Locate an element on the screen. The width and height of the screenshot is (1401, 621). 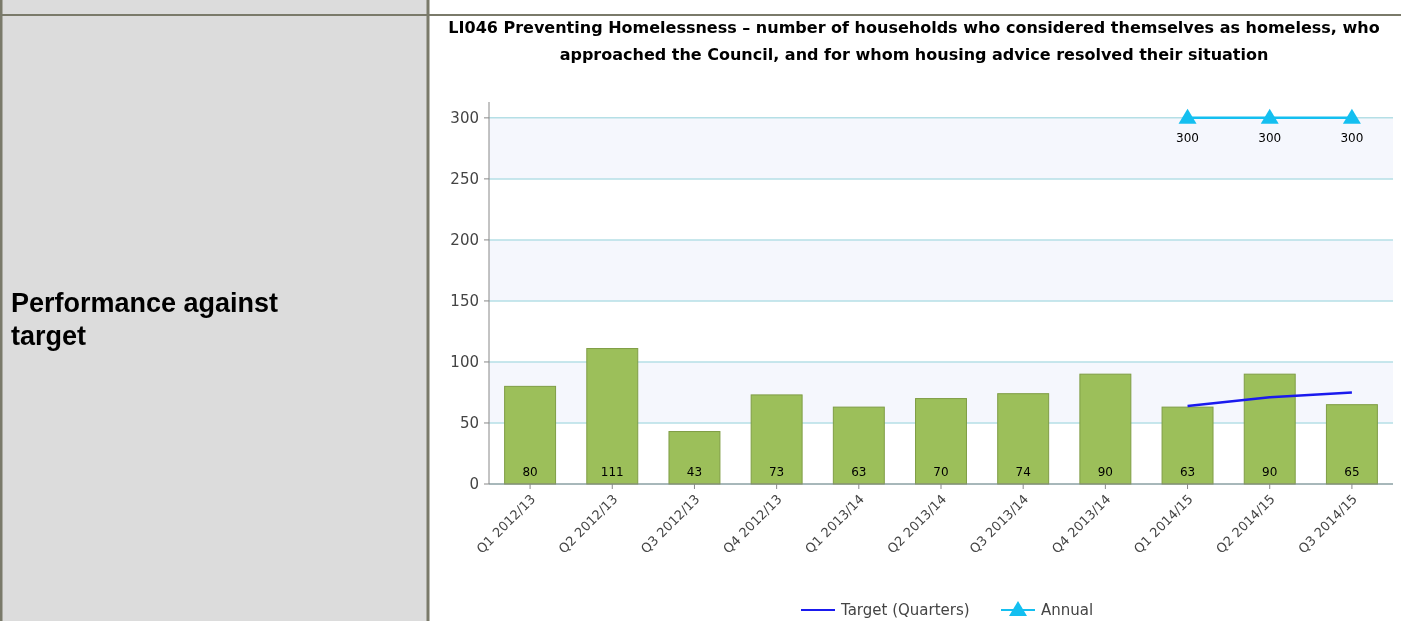
data-label: 73 is located at coordinates (777, 472).